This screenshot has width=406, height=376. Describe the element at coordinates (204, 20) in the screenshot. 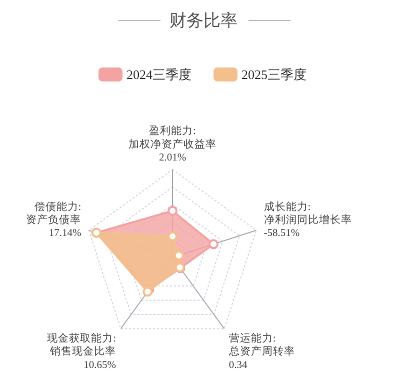

I see `chart-title: 财务比率` at that location.